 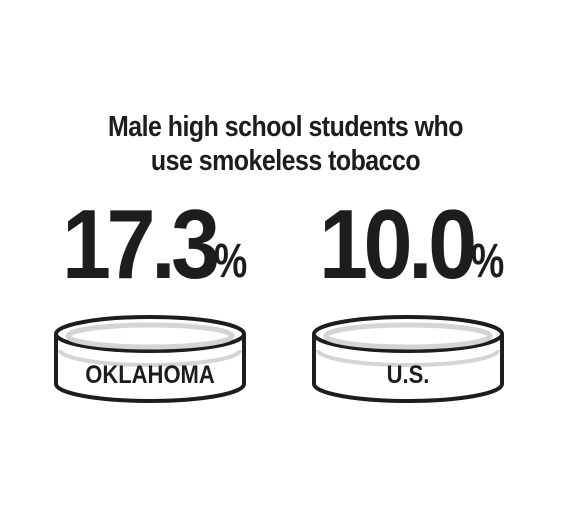 I want to click on headline-line-1: Male high school students who, so click(x=285, y=127).